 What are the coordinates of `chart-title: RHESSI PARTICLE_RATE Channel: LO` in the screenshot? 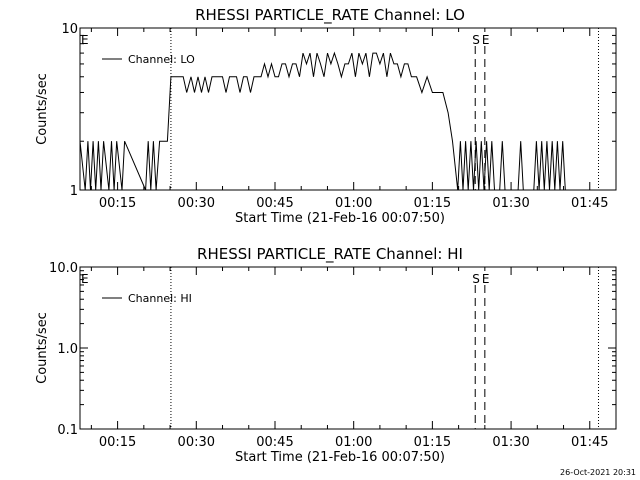 It's located at (330, 15).